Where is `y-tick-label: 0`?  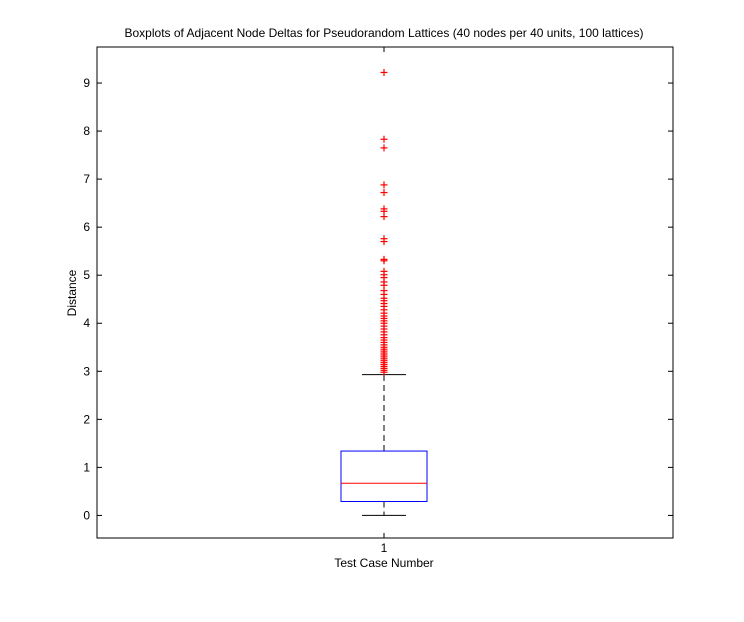
y-tick-label: 0 is located at coordinates (86, 515).